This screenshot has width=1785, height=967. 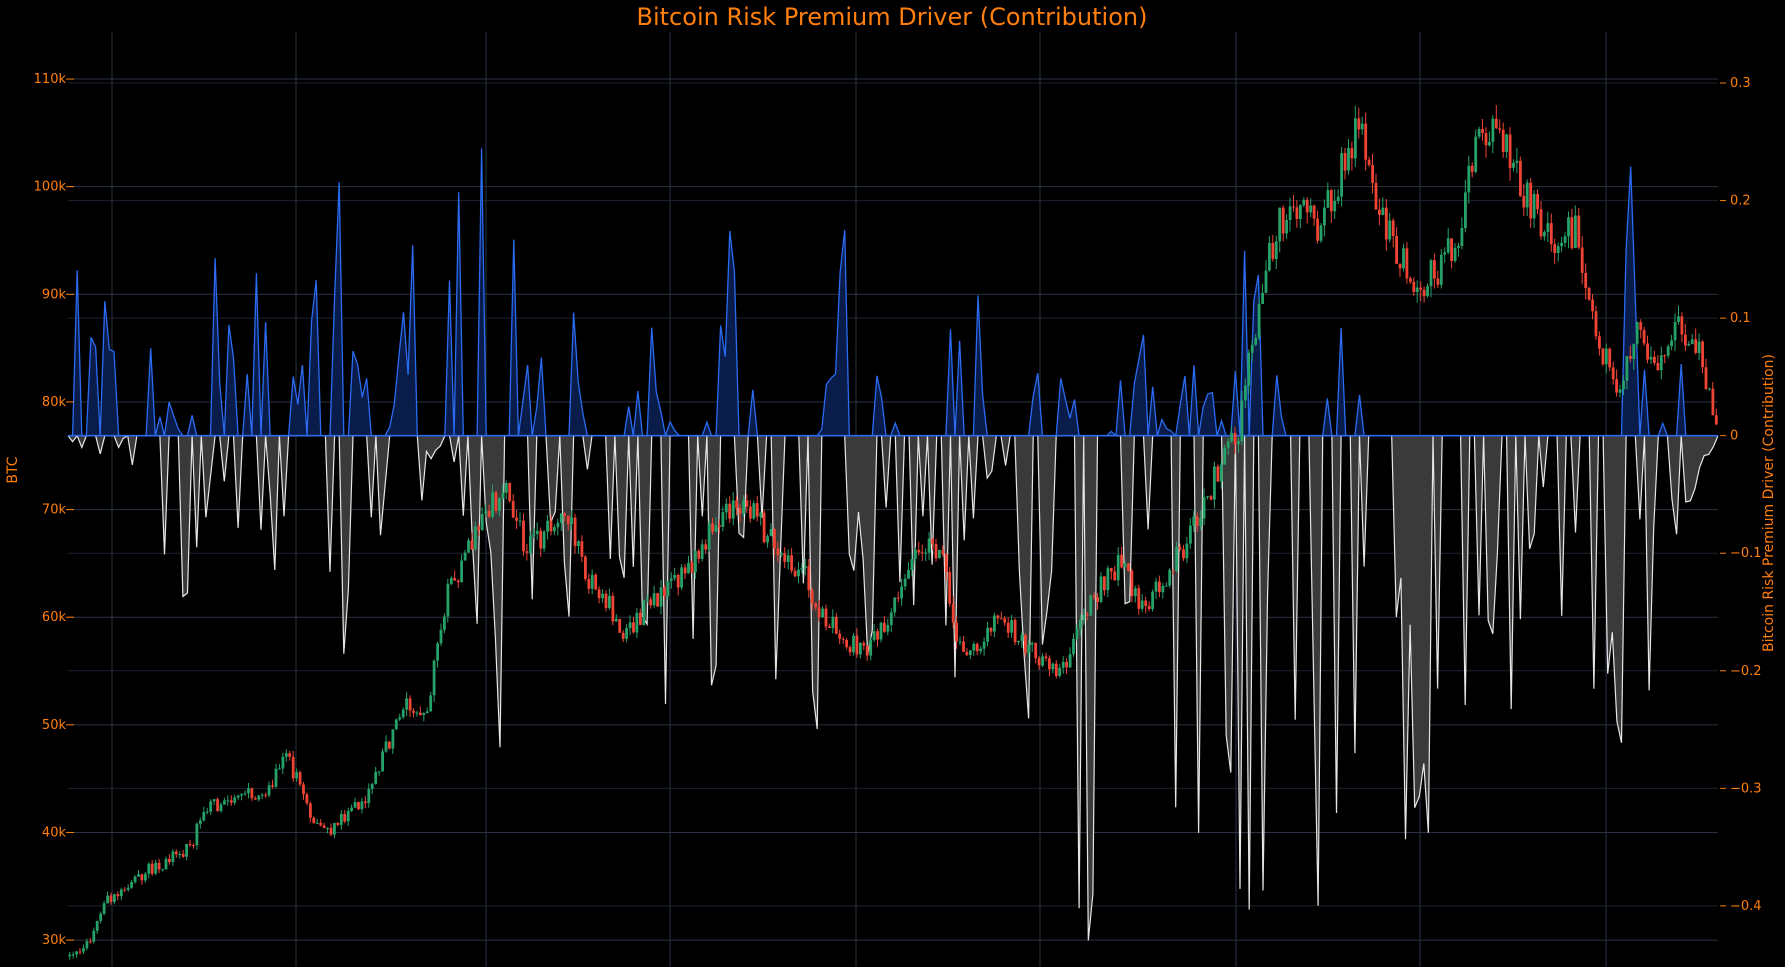 What do you see at coordinates (1740, 83) in the screenshot?
I see `right-tick-label: 0.3` at bounding box center [1740, 83].